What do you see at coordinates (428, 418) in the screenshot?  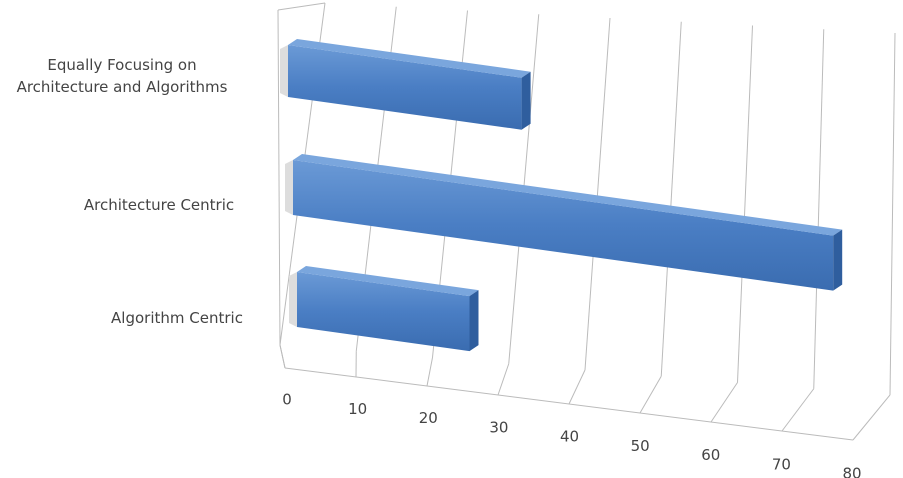 I see `x-tick-label: 20` at bounding box center [428, 418].